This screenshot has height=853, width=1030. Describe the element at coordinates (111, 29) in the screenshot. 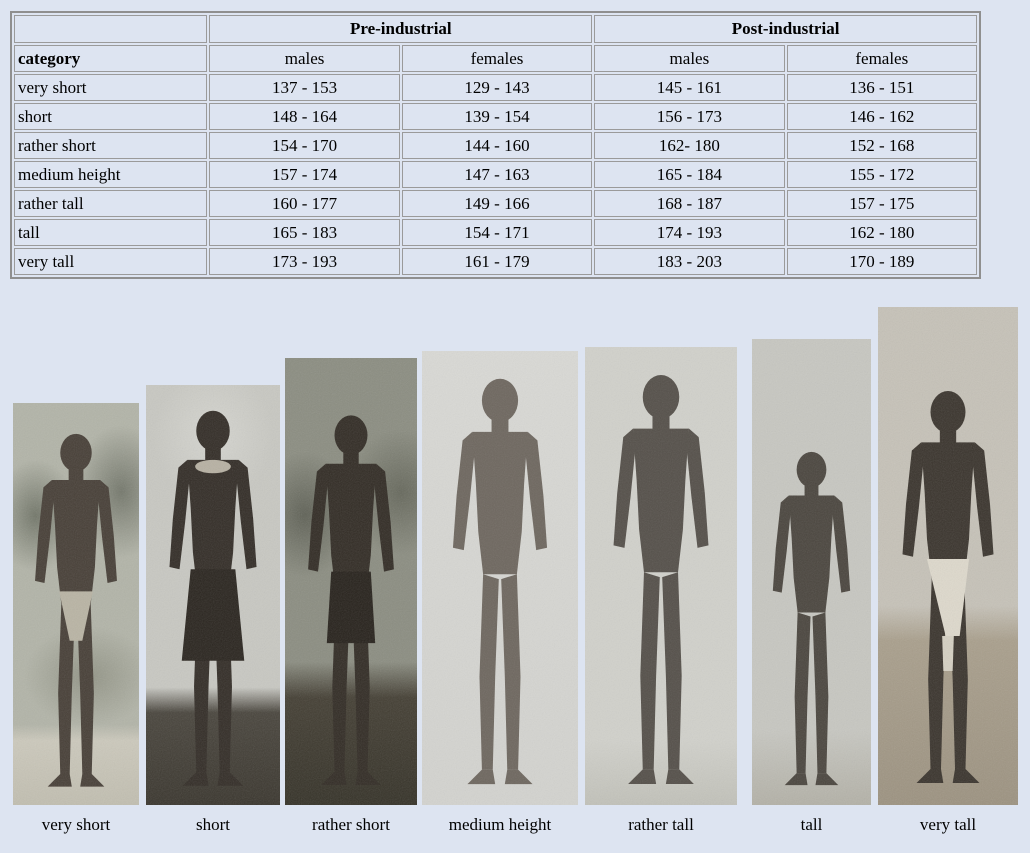

I see `empty-corner-cell` at that location.